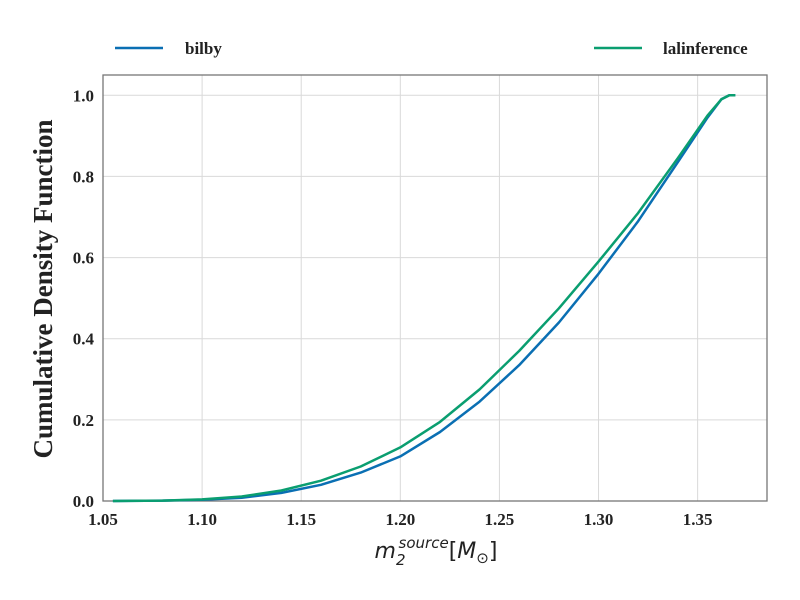  Describe the element at coordinates (301, 519) in the screenshot. I see `x-tick-label: 1.15` at that location.